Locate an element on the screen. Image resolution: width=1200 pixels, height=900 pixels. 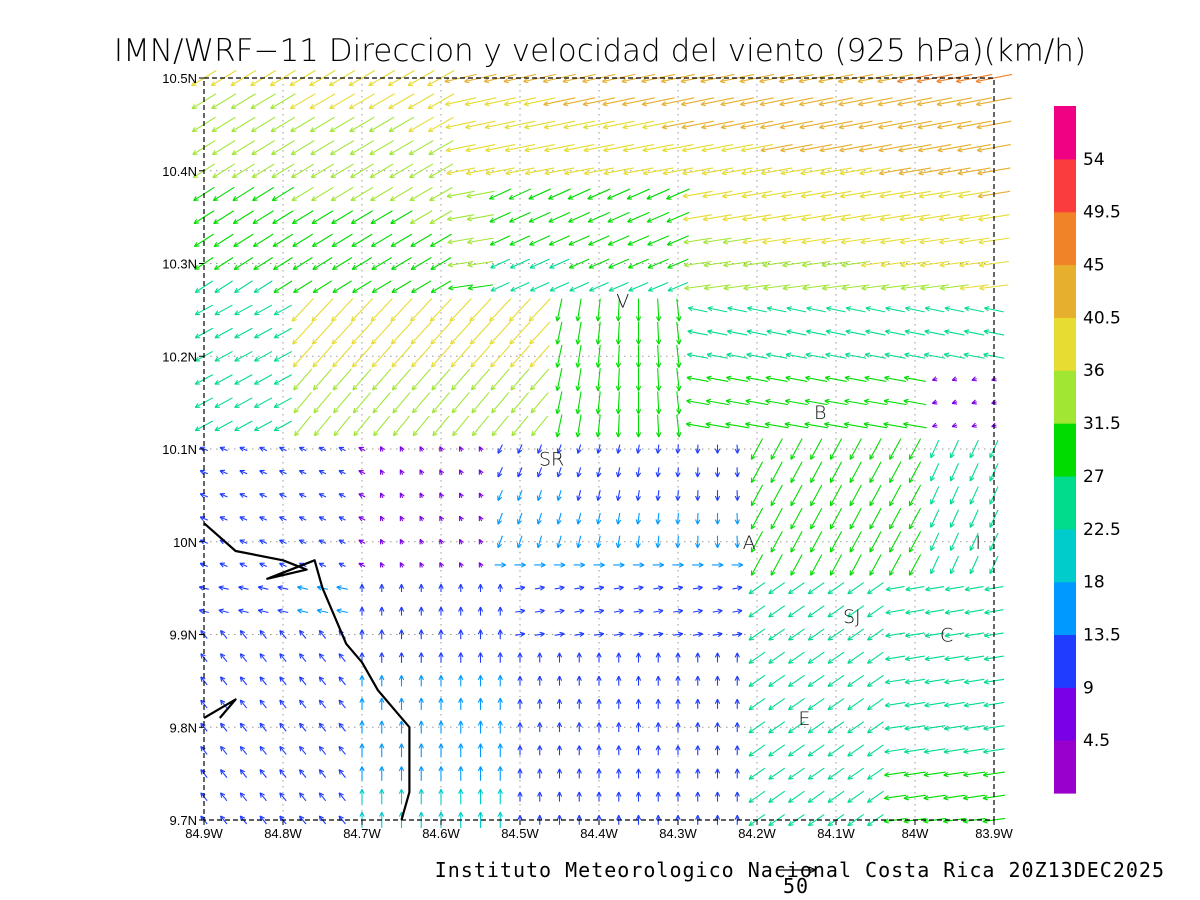
colorbar-swatch is located at coordinates (1065, 450).